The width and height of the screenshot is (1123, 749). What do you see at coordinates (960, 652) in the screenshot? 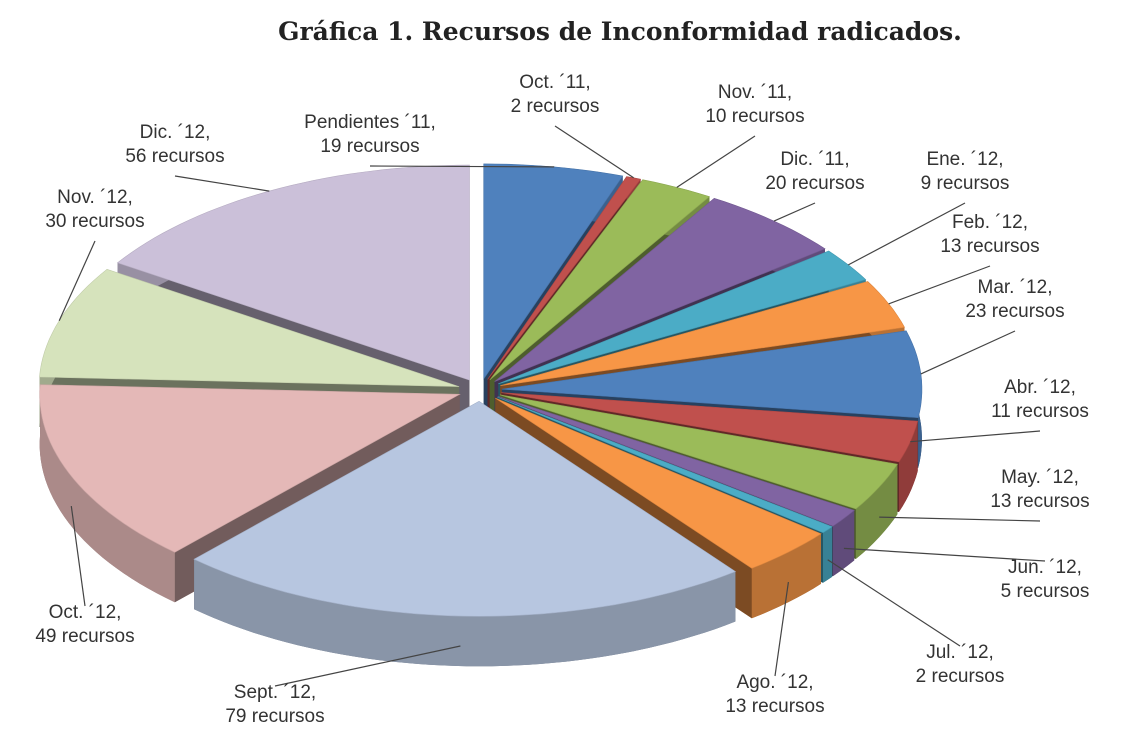
I see `data-label-category: Jul. ´12,` at bounding box center [960, 652].